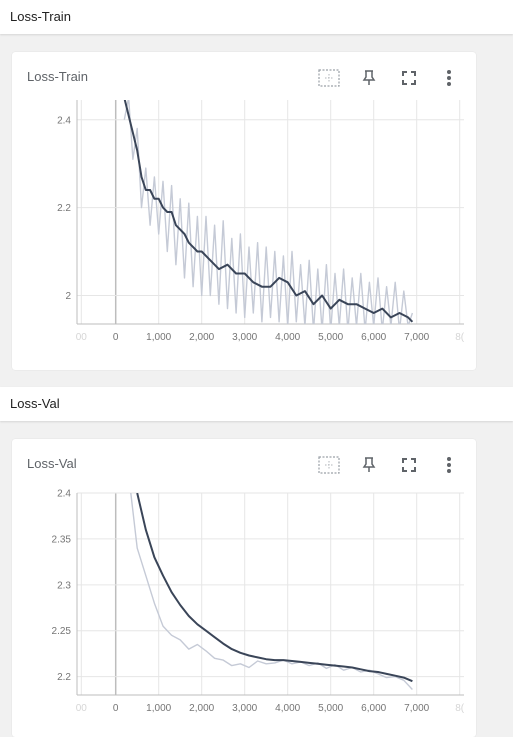 The image size is (513, 737). Describe the element at coordinates (68, 296) in the screenshot. I see `y-tick-label: 2` at that location.